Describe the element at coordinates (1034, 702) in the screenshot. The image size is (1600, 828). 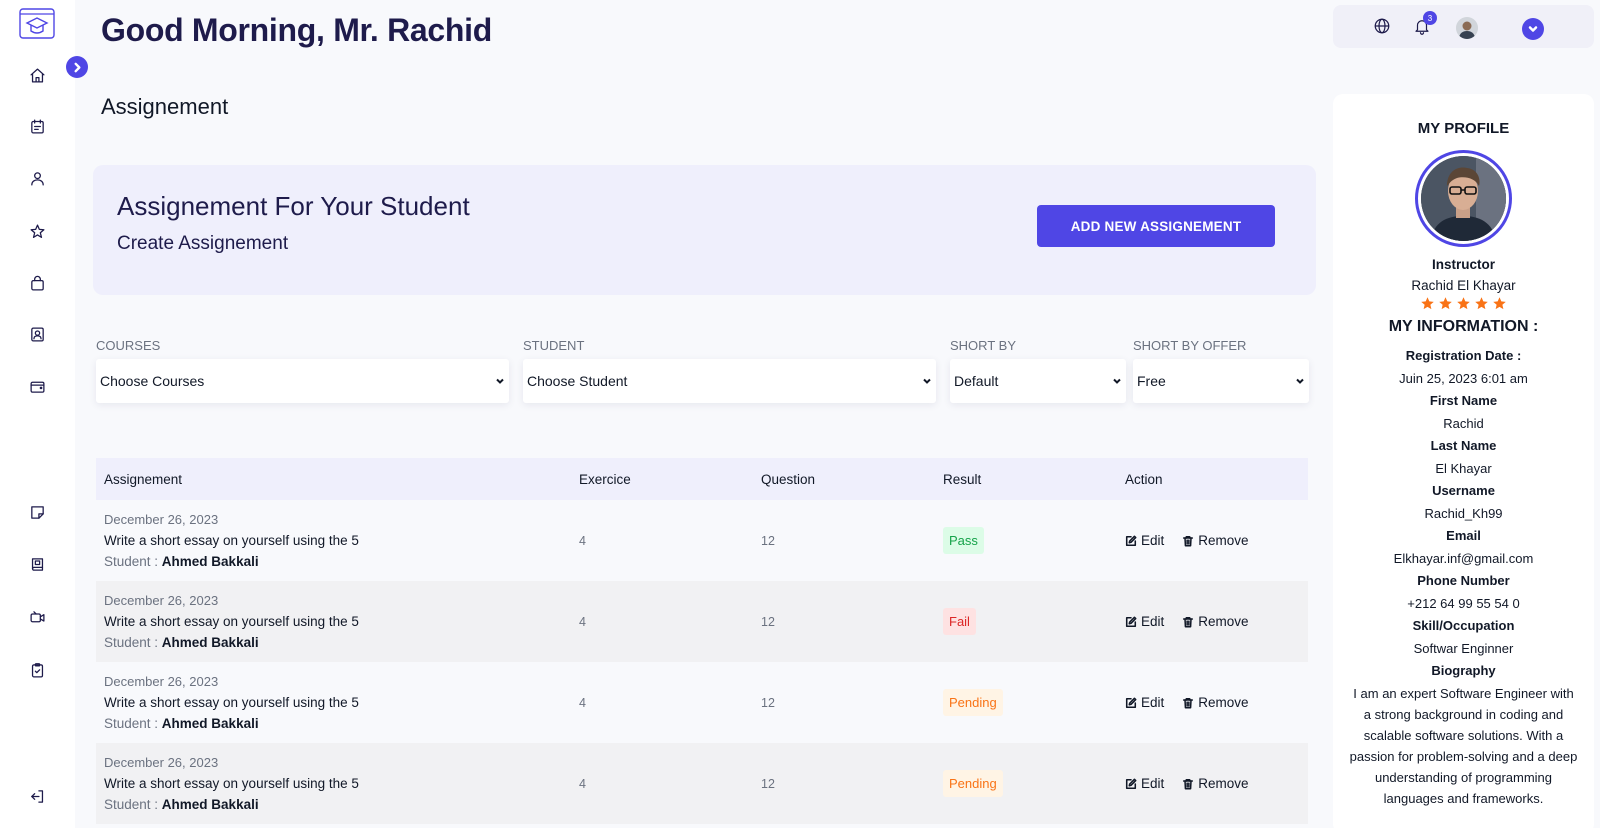
I see `result-cell: Pending` at that location.